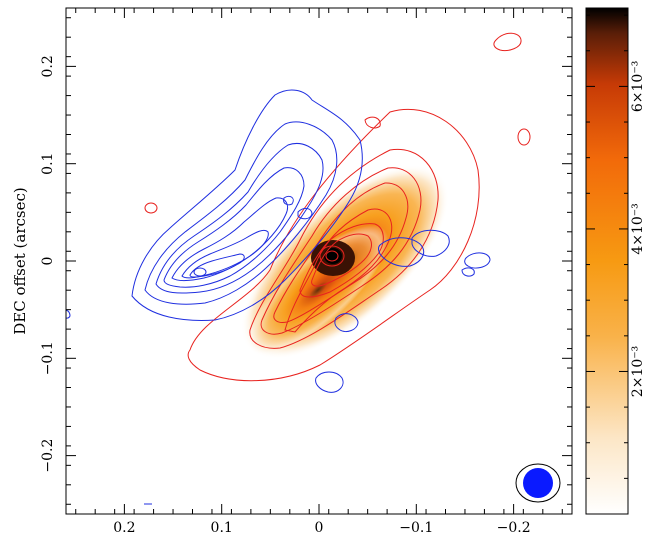  What do you see at coordinates (48, 261) in the screenshot?
I see `y-tick-label: 0` at bounding box center [48, 261].